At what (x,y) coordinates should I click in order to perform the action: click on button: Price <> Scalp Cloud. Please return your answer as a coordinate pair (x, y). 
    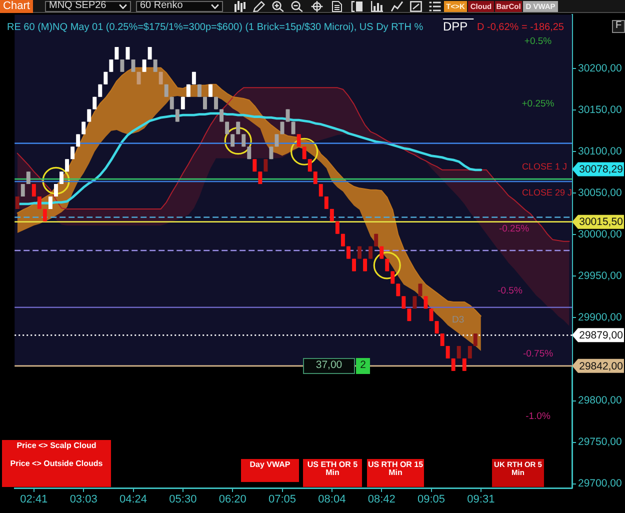
    Looking at the image, I should click on (56, 448).